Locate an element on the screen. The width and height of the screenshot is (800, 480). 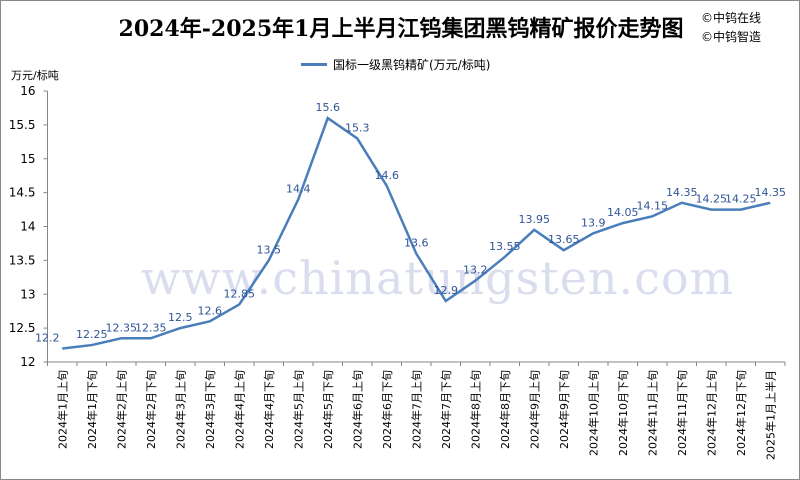
x-tick-label: 2024年7月上旬 is located at coordinates (416, 409).